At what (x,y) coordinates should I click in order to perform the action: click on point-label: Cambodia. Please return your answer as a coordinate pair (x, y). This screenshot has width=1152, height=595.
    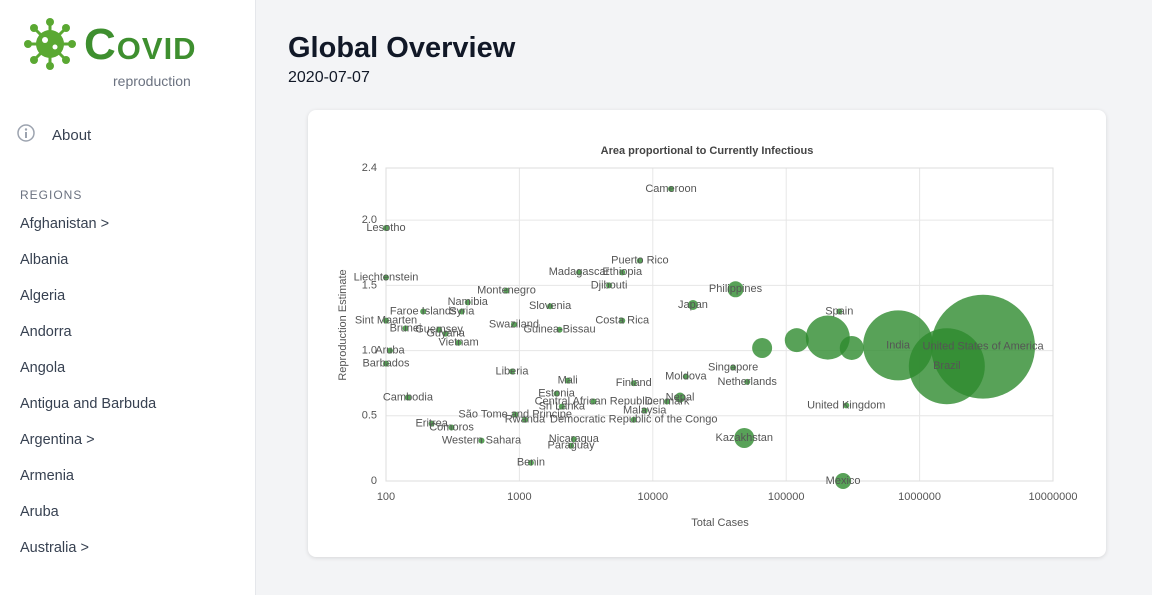
    Looking at the image, I should click on (408, 397).